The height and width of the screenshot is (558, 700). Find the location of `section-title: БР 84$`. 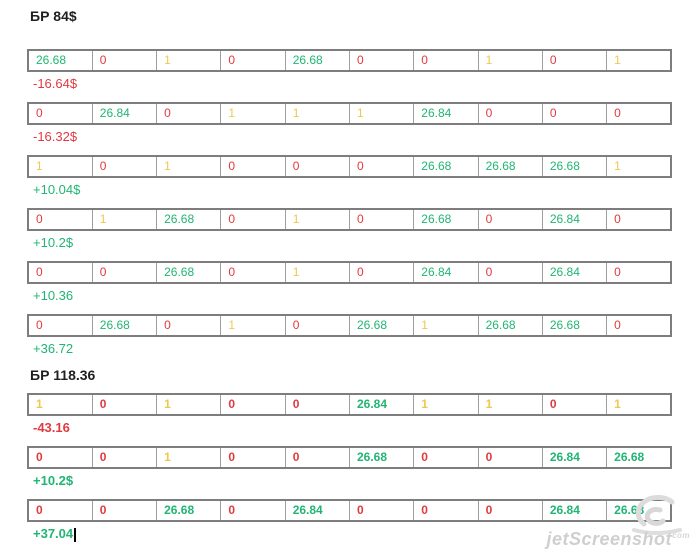

section-title: БР 84$ is located at coordinates (53, 16).